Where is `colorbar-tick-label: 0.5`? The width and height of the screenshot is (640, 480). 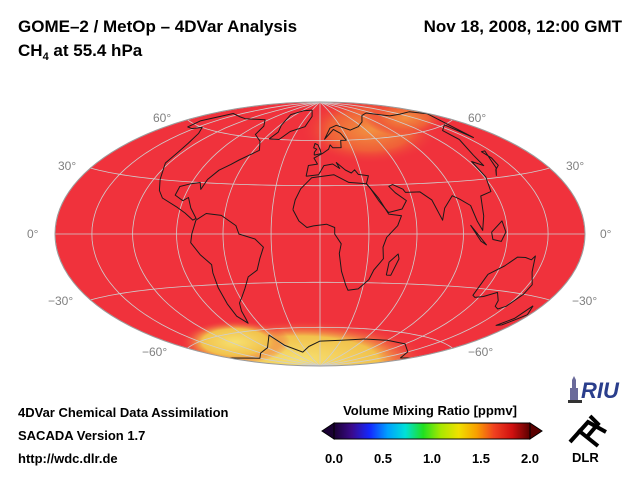 colorbar-tick-label: 0.5 is located at coordinates (383, 458).